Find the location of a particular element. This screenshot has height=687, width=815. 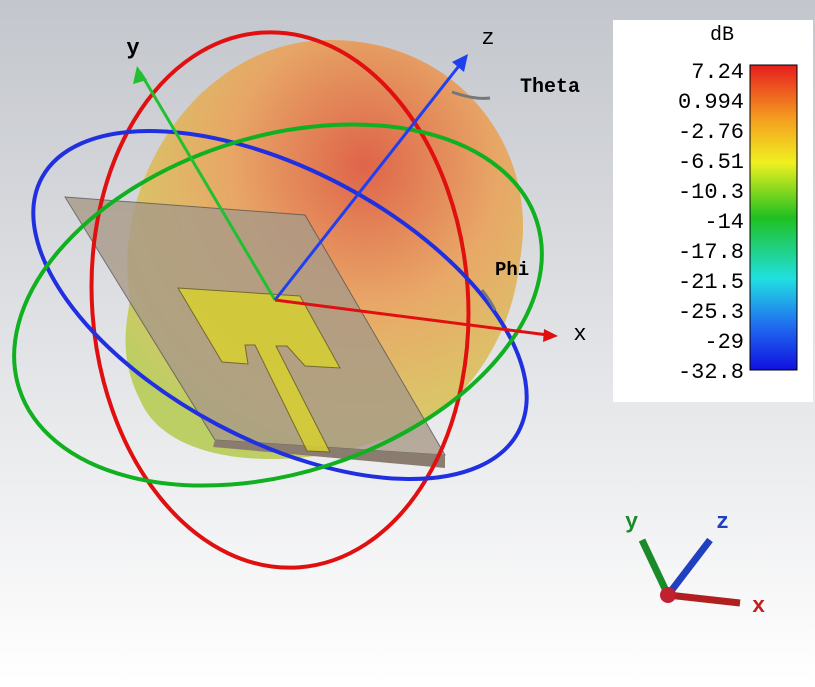

colorbar-label: -32.8 is located at coordinates (711, 372).